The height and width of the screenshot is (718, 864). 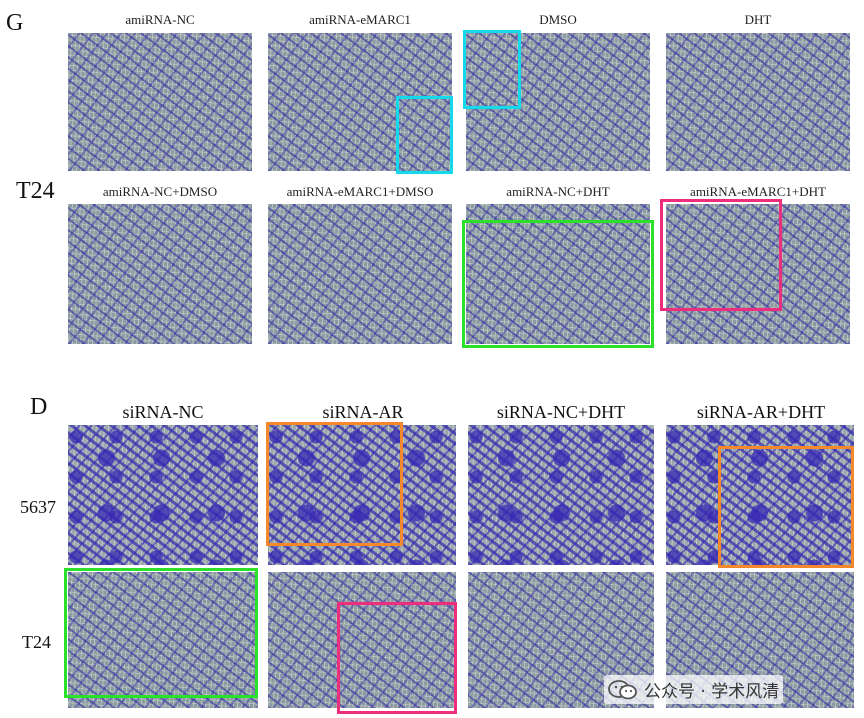 I want to click on d-row-label-t24: T24, so click(x=36, y=642).